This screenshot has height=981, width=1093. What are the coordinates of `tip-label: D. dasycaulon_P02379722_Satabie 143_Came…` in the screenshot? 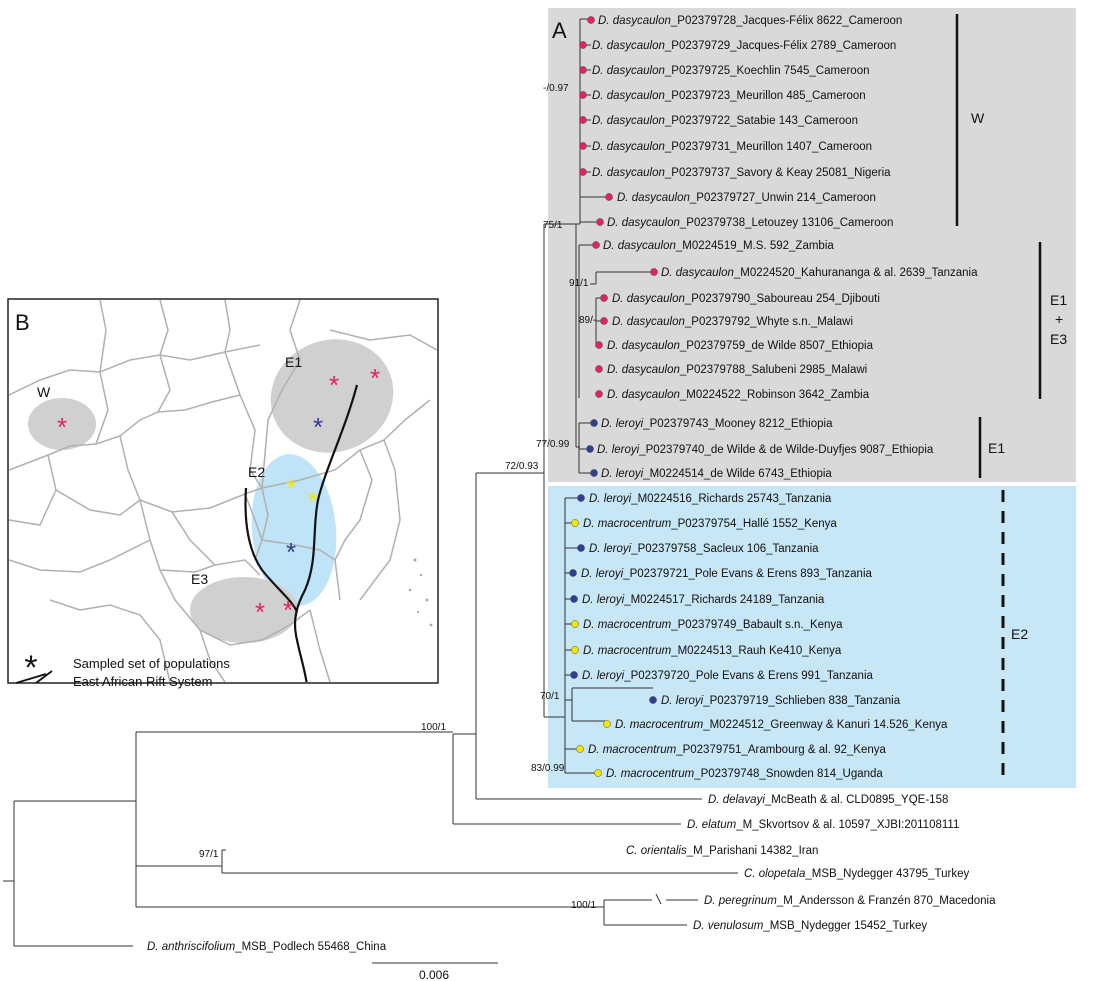 It's located at (725, 121).